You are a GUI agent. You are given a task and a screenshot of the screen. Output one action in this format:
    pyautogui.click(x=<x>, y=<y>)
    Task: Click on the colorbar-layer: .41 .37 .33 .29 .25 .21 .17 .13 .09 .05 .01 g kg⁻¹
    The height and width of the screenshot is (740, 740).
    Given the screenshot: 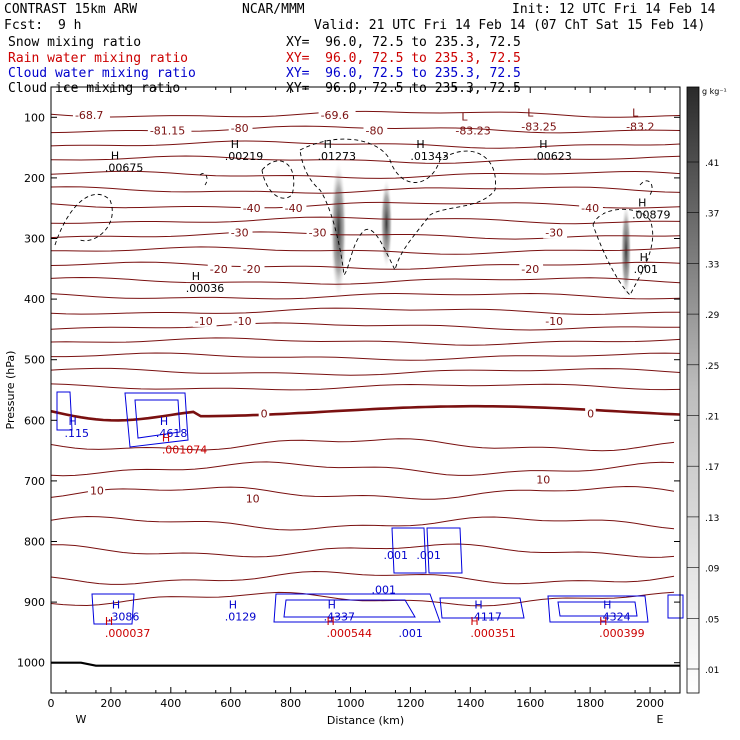 What is the action you would take?
    pyautogui.click(x=706, y=390)
    